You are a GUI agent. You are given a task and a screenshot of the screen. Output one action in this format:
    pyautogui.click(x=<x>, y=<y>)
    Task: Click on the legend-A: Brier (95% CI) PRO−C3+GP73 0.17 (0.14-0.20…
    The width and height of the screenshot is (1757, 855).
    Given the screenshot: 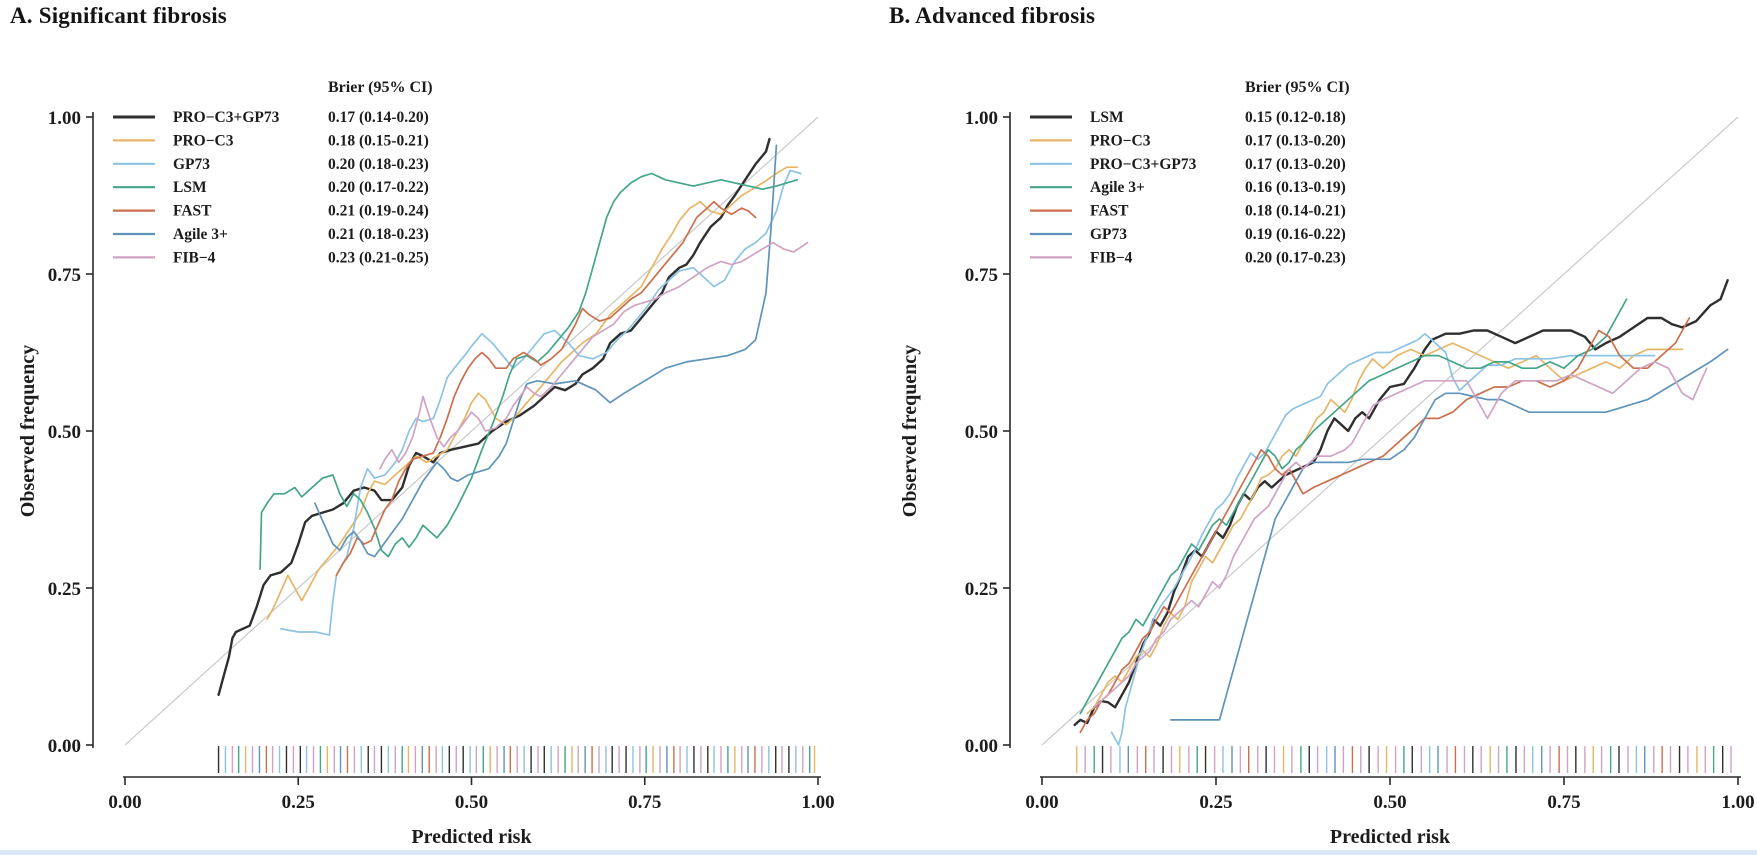 What is the action you would take?
    pyautogui.click(x=273, y=172)
    